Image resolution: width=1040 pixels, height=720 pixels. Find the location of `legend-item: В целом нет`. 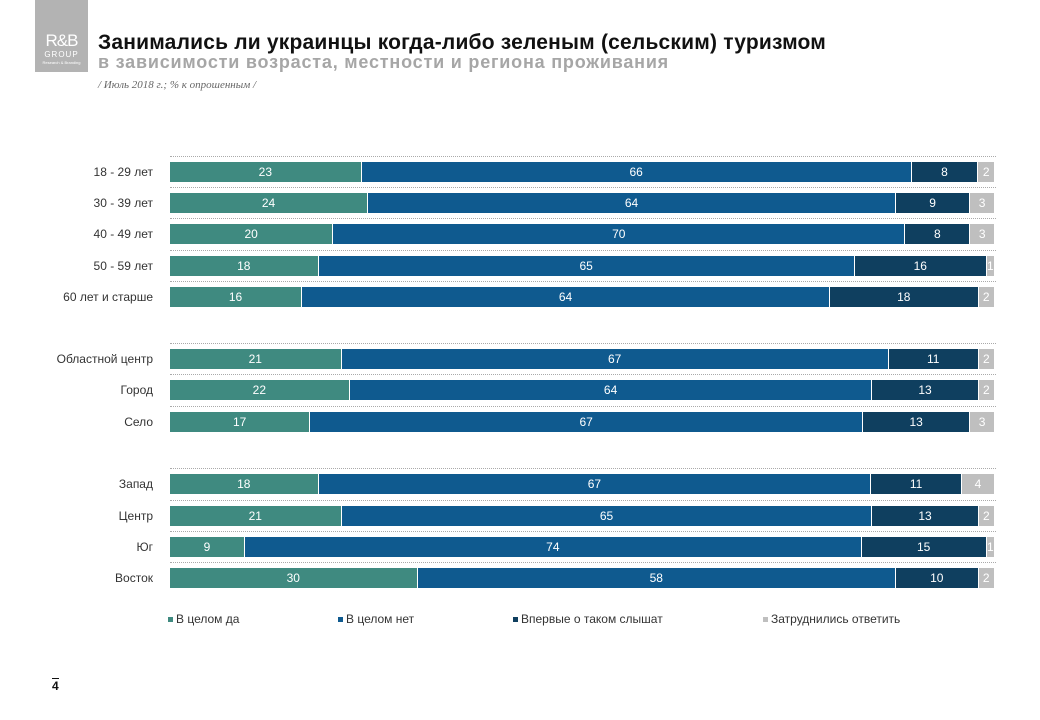

legend-item: В целом нет is located at coordinates (376, 619).